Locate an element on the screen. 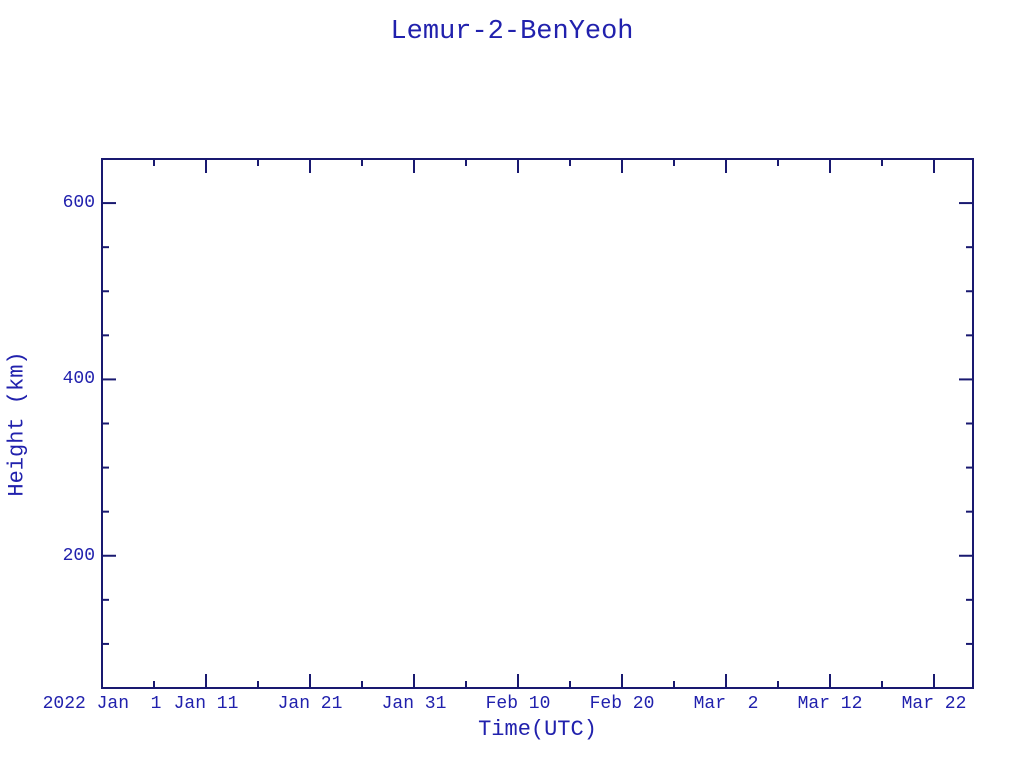  x-tick-label: Jan 21 is located at coordinates (310, 704).